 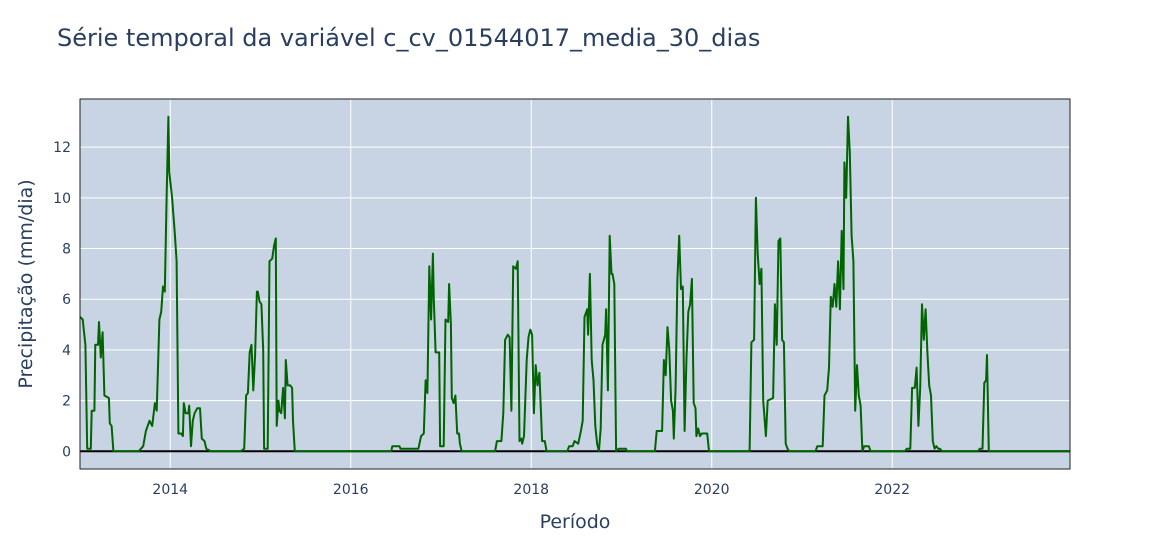 What do you see at coordinates (66, 250) in the screenshot?
I see `y-tick-label: 8` at bounding box center [66, 250].